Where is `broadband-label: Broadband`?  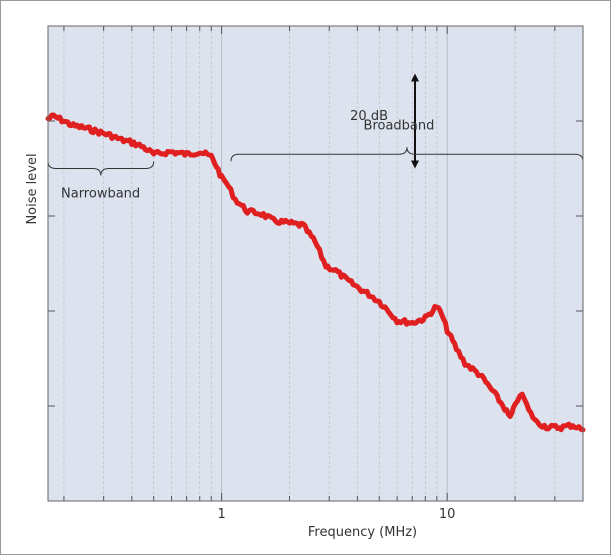
broadband-label: Broadband is located at coordinates (399, 125).